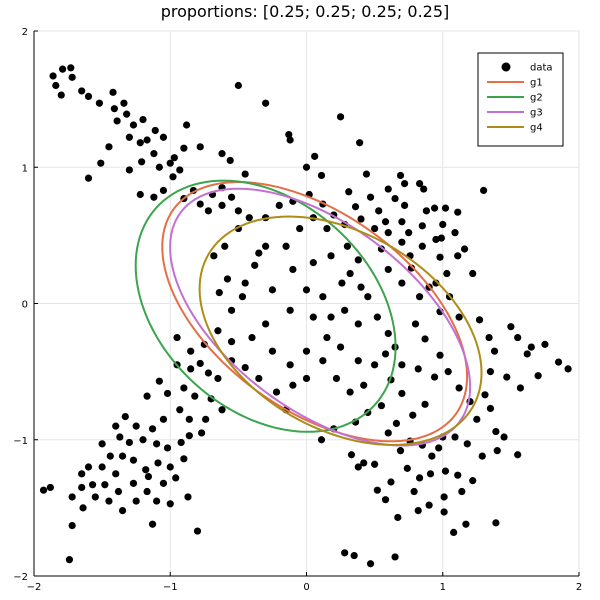  I want to click on x-tick-label: −1, so click(170, 587).